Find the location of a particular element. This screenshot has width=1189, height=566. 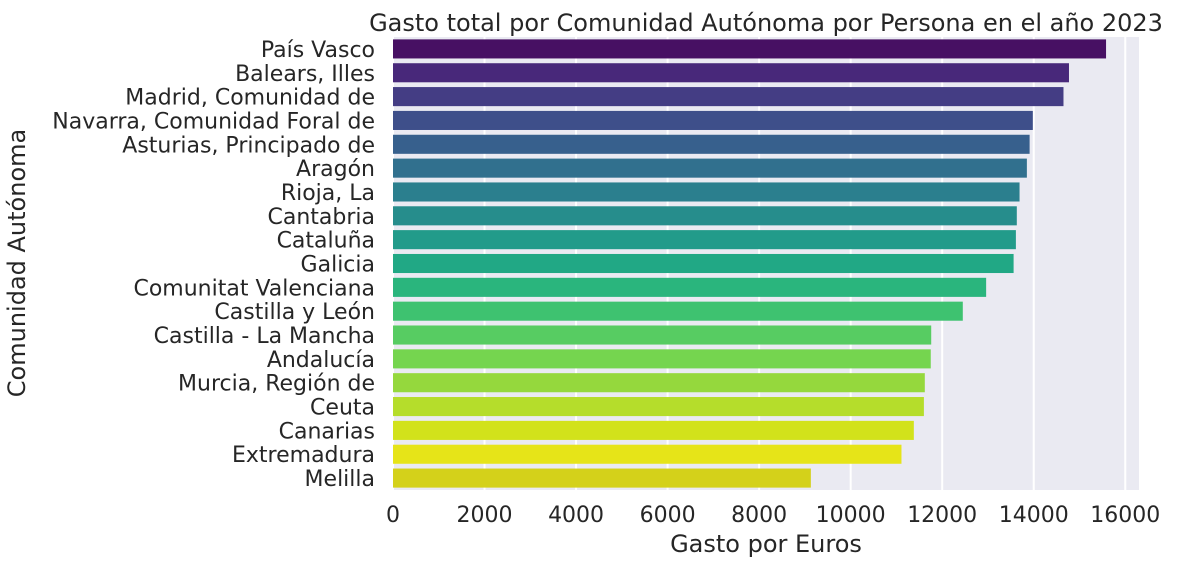

y-tick-label: Canarias is located at coordinates (327, 431).